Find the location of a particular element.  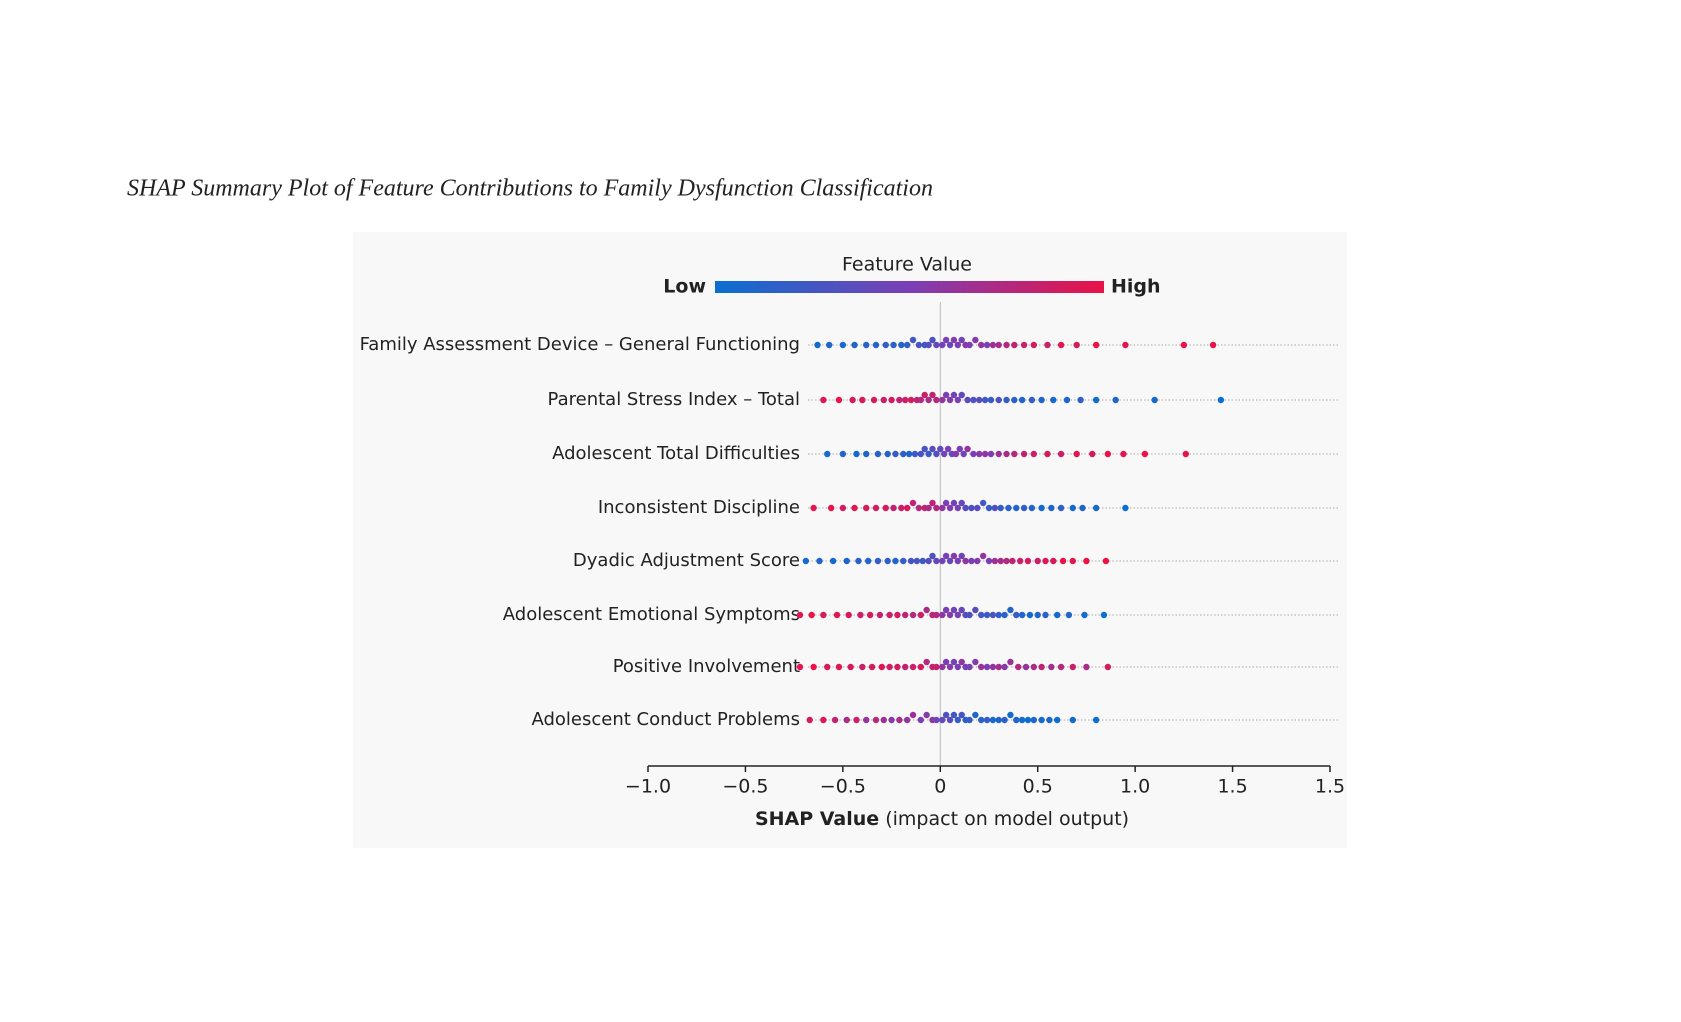

x-tick-label: 1.0 is located at coordinates (1135, 787).